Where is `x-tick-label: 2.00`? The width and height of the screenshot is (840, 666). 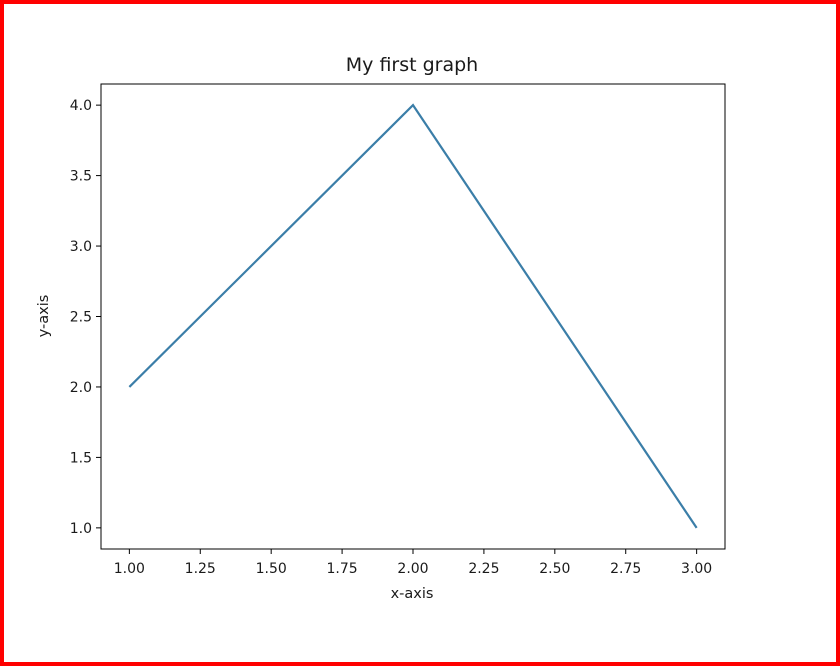 x-tick-label: 2.00 is located at coordinates (412, 569).